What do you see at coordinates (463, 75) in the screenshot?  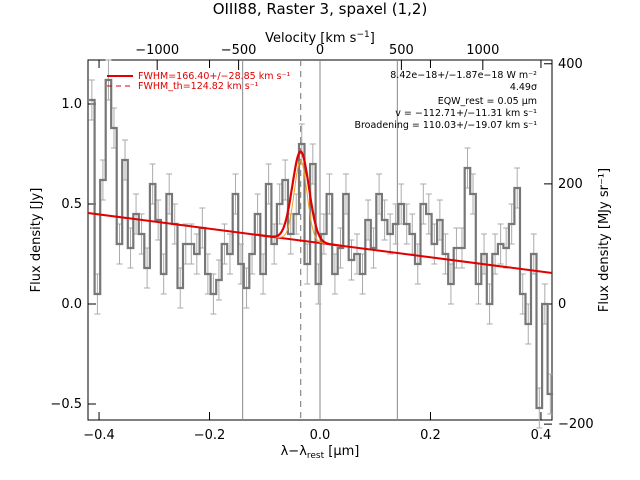 I see `annotation-flux: 8.42e−18+/−1.87e−18 W m⁻²` at bounding box center [463, 75].